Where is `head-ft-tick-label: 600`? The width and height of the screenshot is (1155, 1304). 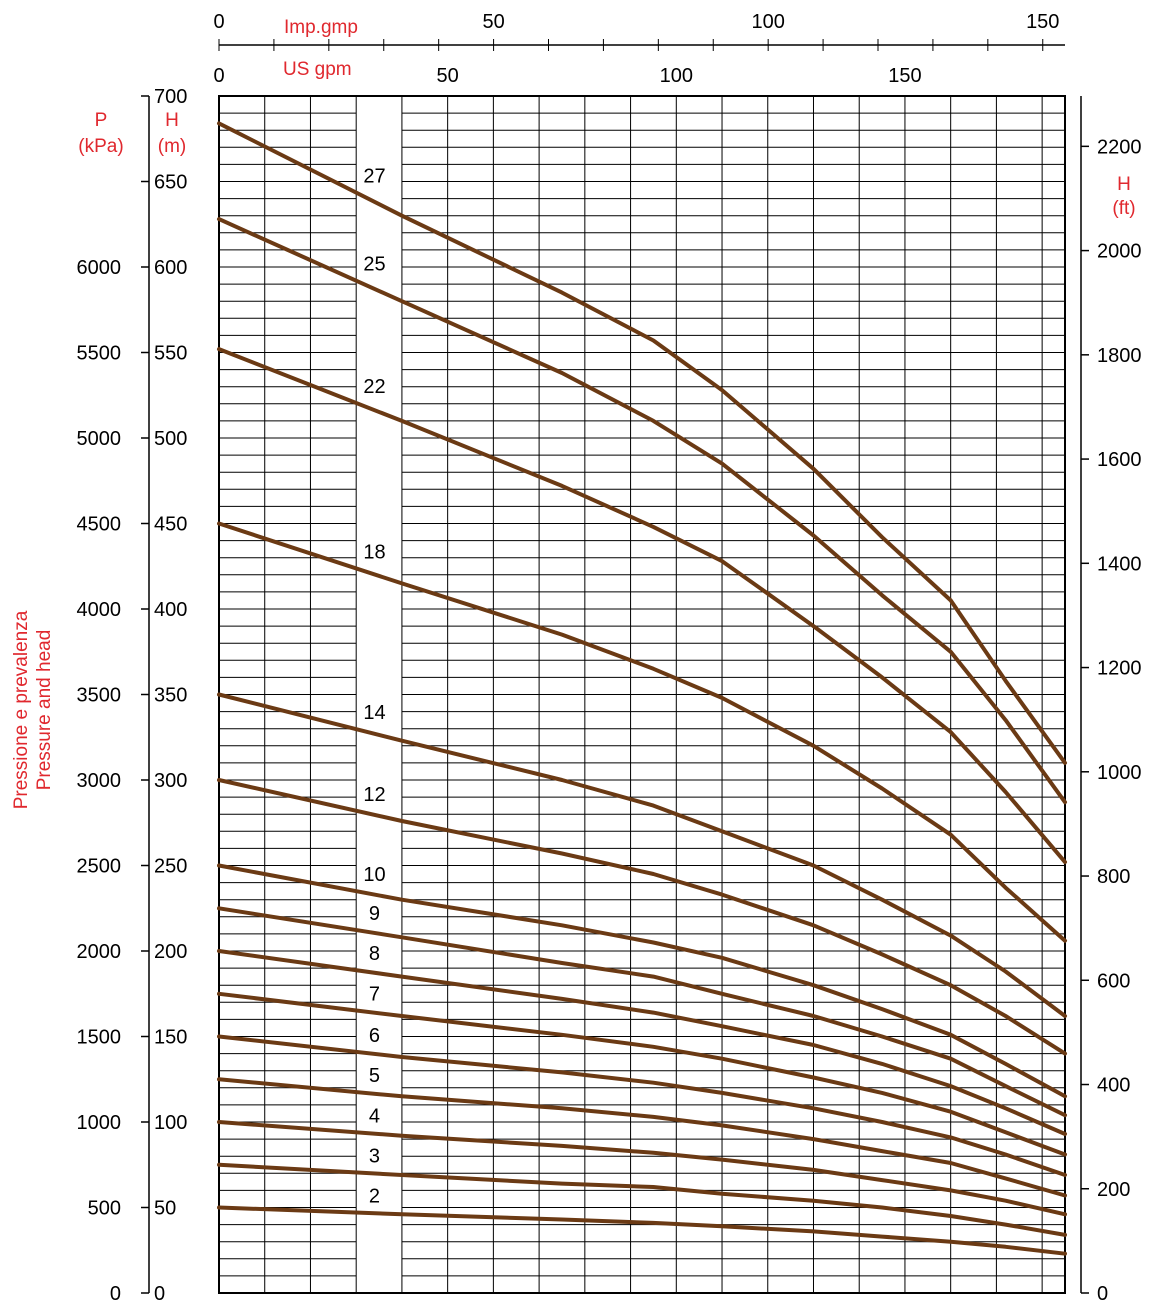
head-ft-tick-label: 600 is located at coordinates (1113, 981).